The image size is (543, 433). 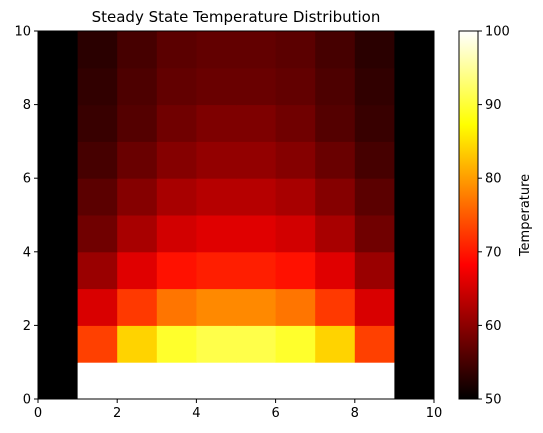 I want to click on colorbar-tick-label: 80, so click(x=493, y=179).